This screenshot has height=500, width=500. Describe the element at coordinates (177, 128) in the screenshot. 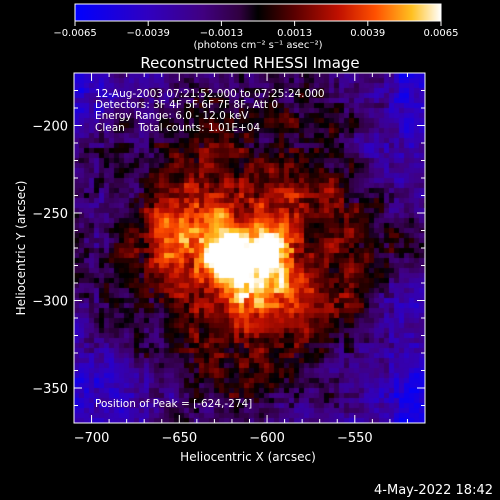

I see `info-line-counts: Clean Total counts: 1.01E+04` at that location.